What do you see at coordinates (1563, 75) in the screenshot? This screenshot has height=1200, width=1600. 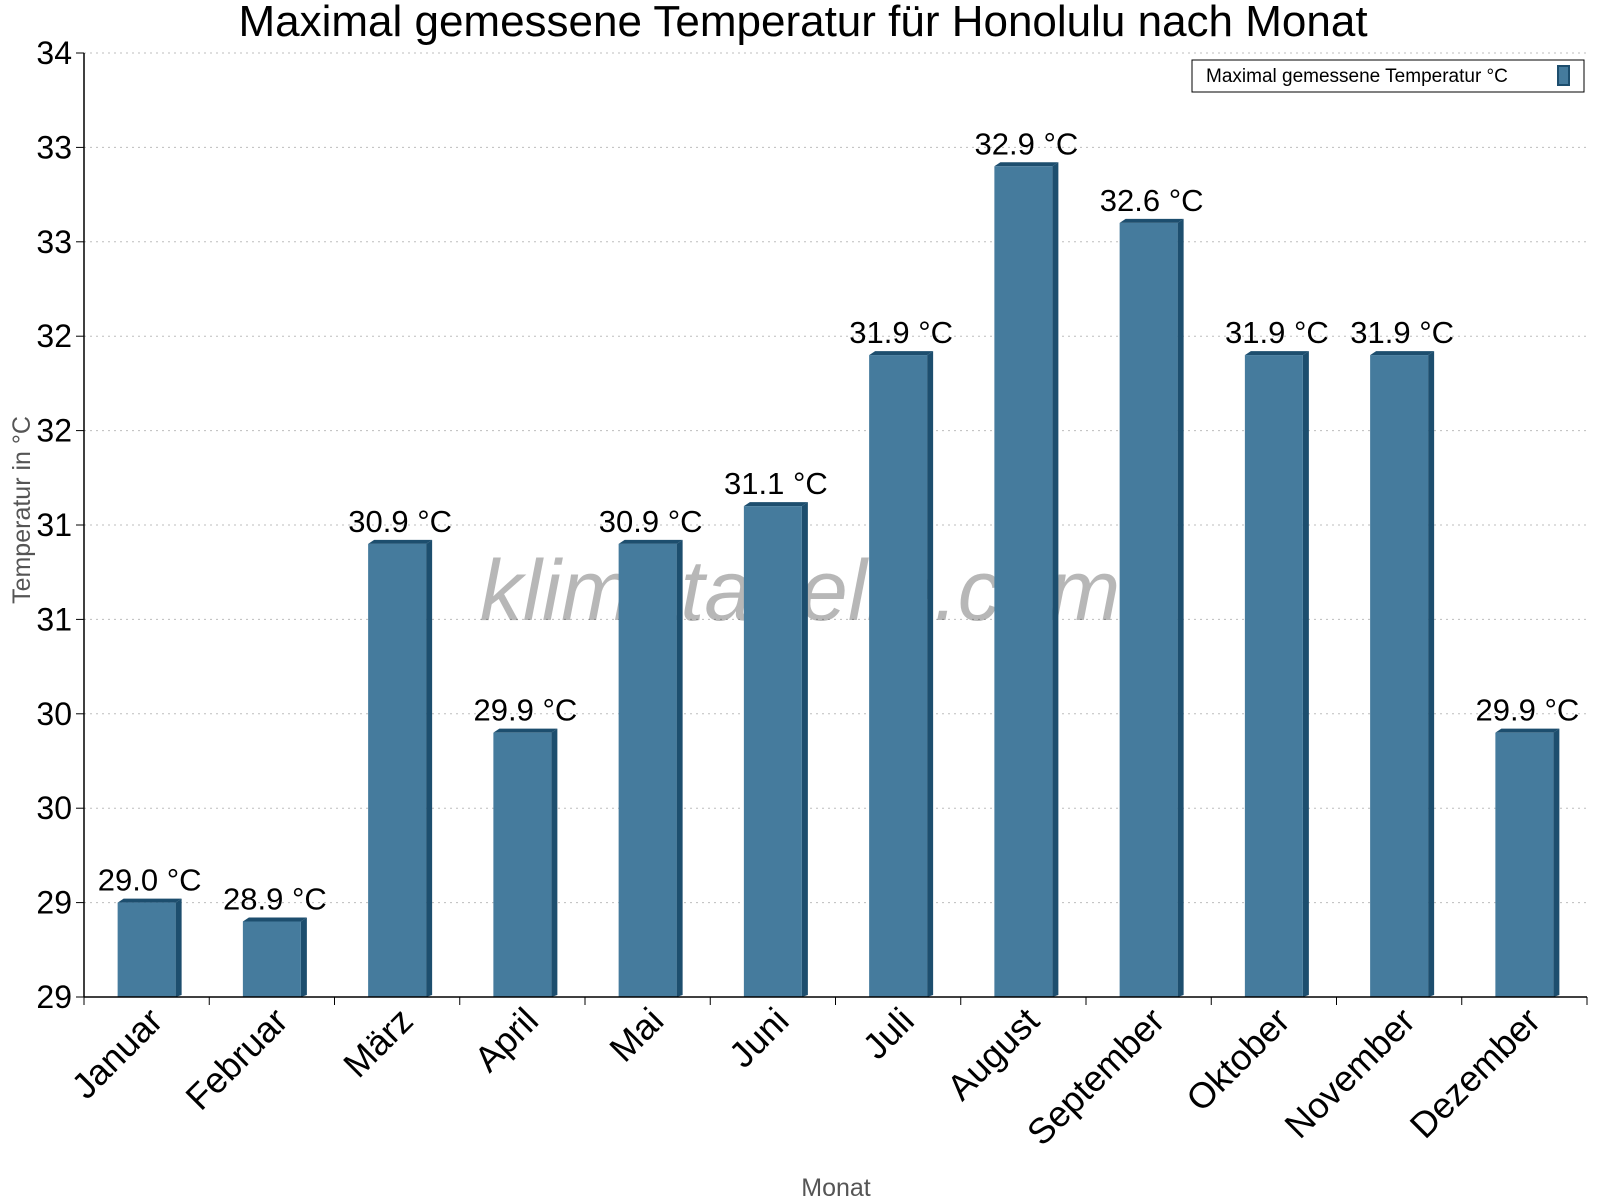 I see `legend-swatch` at bounding box center [1563, 75].